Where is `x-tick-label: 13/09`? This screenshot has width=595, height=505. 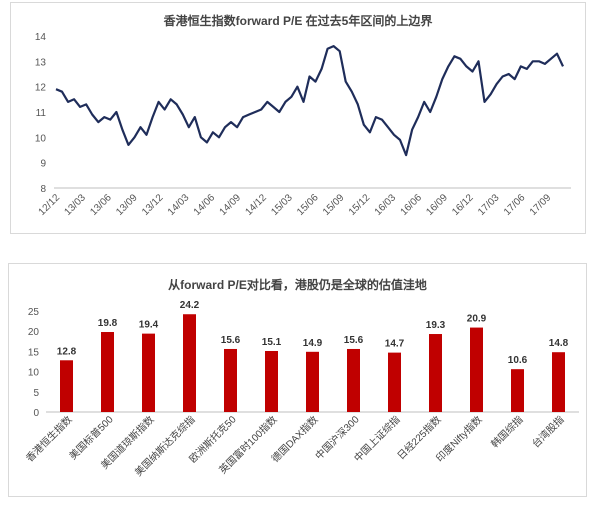
x-tick-label: 13/09 is located at coordinates (127, 205).